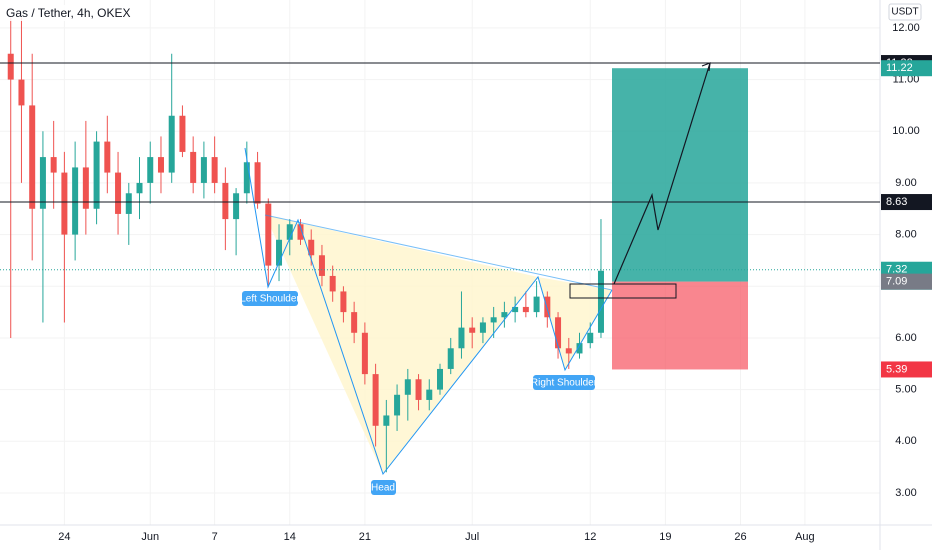 This screenshot has width=932, height=555. I want to click on title-bg, so click(62, 13).